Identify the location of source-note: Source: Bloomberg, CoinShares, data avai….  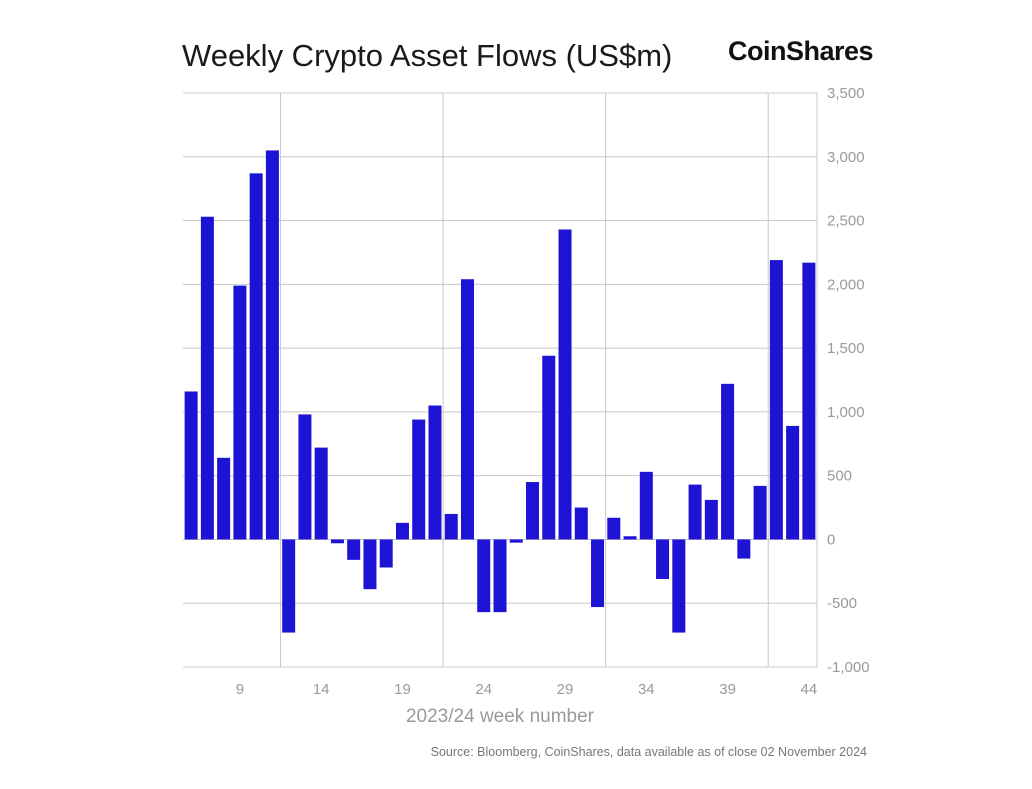
(648, 752).